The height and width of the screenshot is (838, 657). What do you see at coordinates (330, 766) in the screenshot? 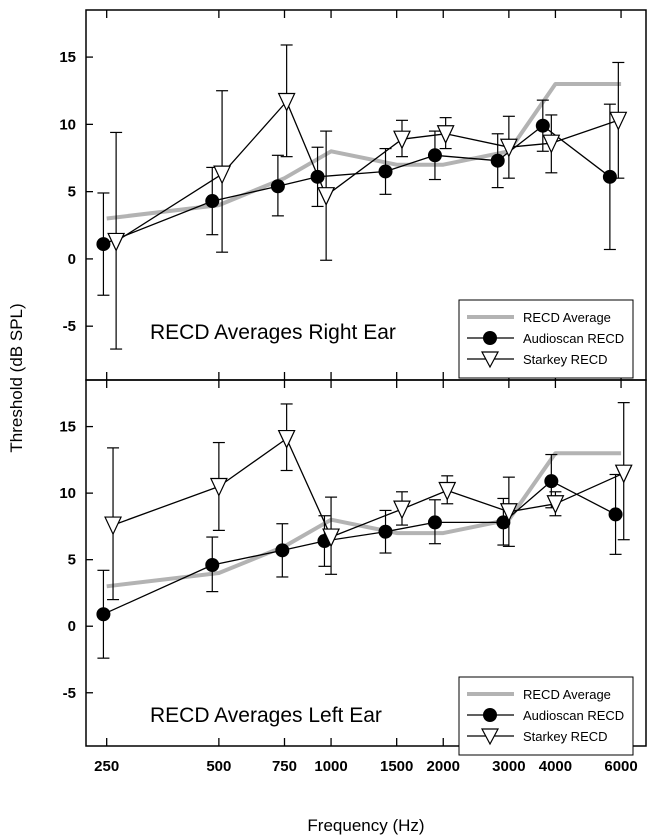
I see `x-tick-label: 1000` at bounding box center [330, 766].